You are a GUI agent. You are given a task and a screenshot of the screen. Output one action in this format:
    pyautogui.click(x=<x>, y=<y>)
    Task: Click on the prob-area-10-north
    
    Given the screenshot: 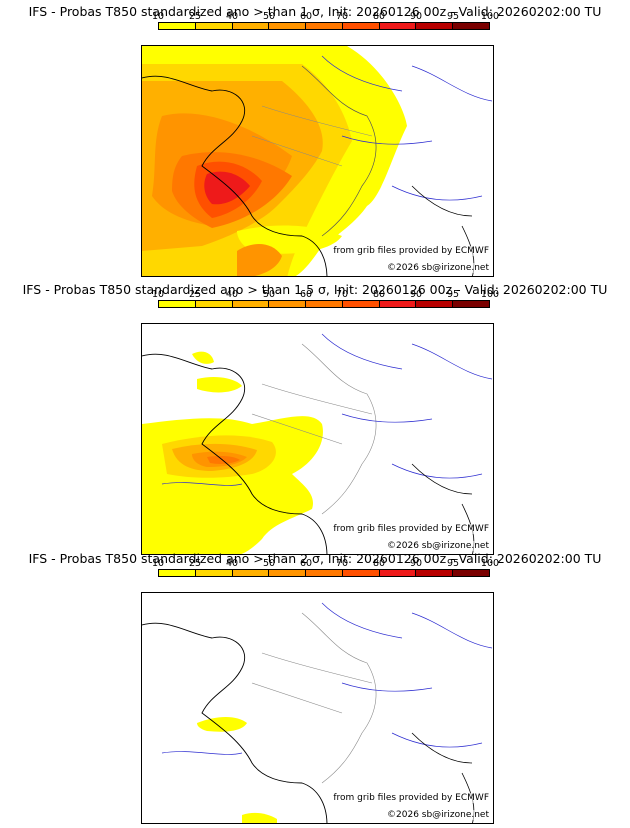 What is the action you would take?
    pyautogui.click(x=217, y=372)
    